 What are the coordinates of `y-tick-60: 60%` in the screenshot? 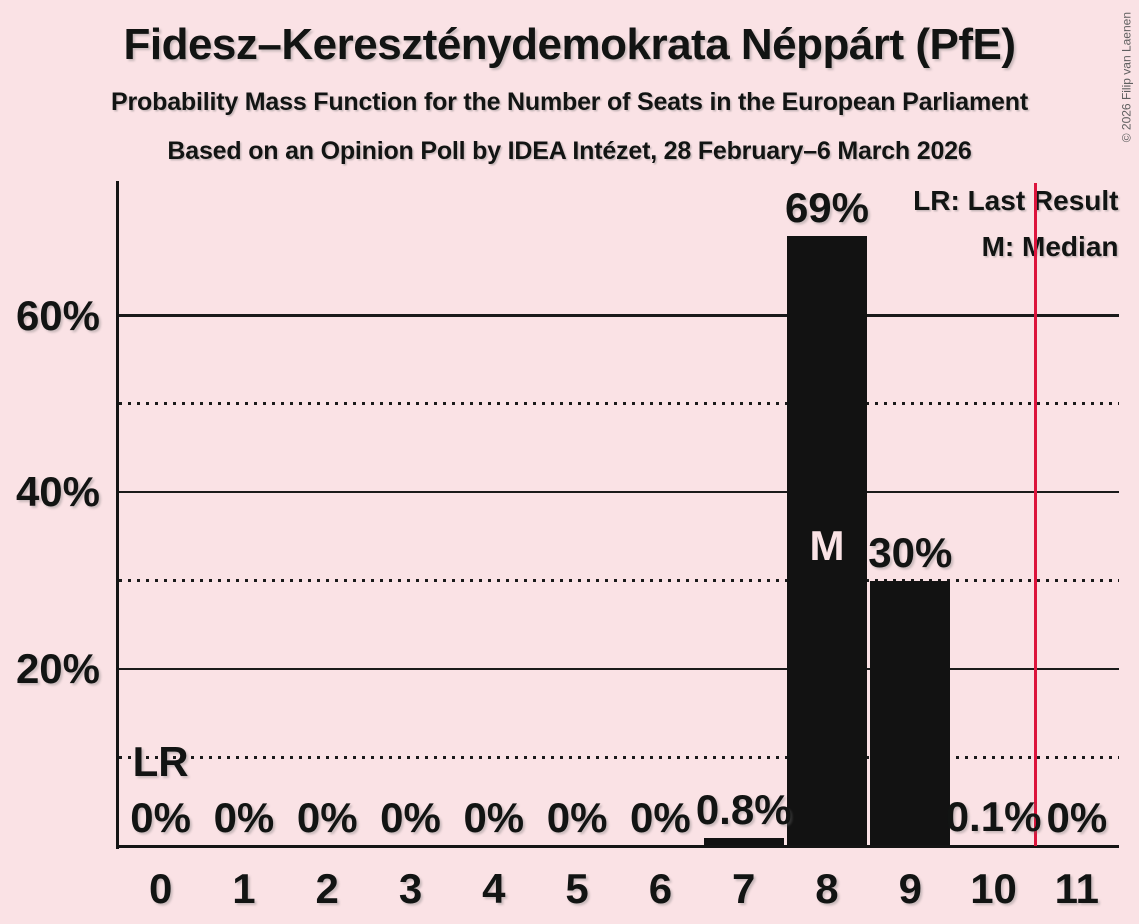 It's located at (57, 315).